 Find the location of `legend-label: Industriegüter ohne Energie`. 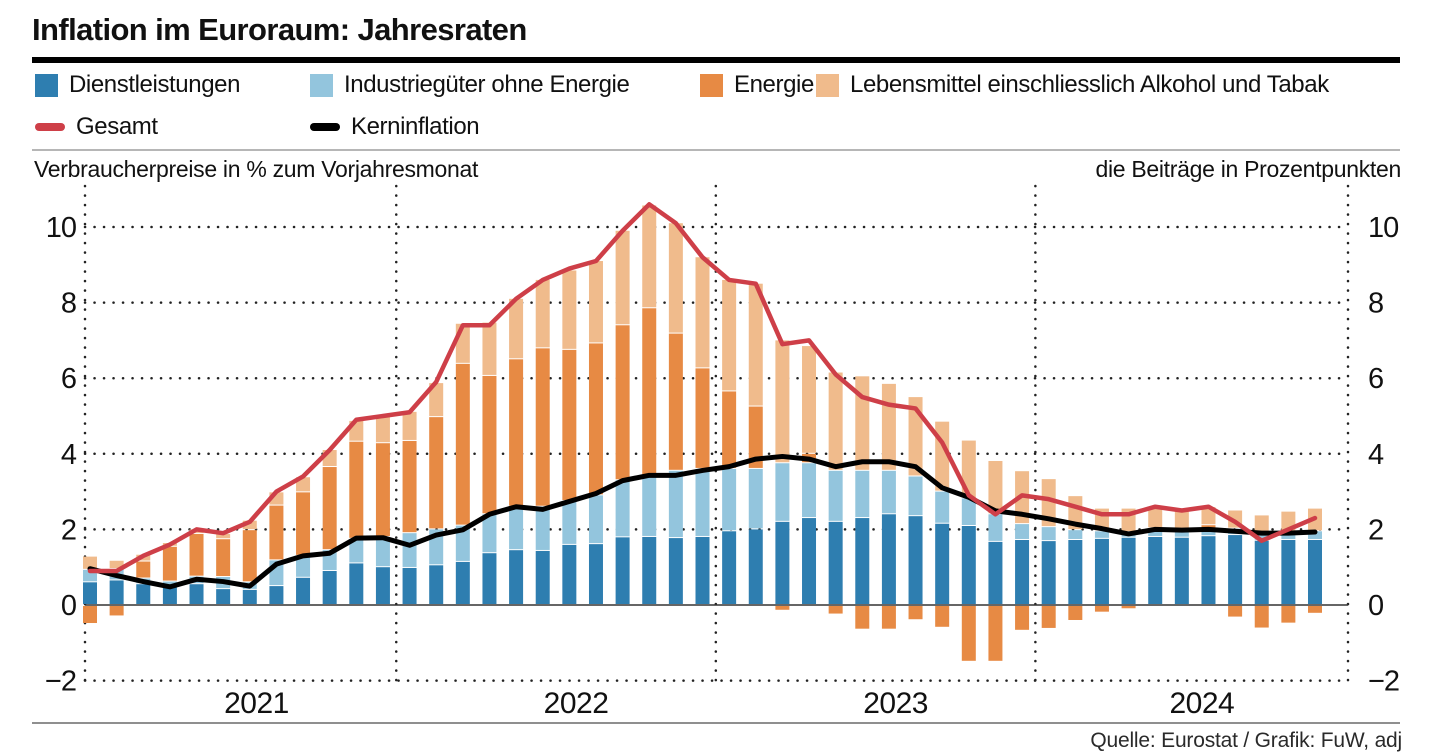

legend-label: Industriegüter ohne Energie is located at coordinates (487, 84).